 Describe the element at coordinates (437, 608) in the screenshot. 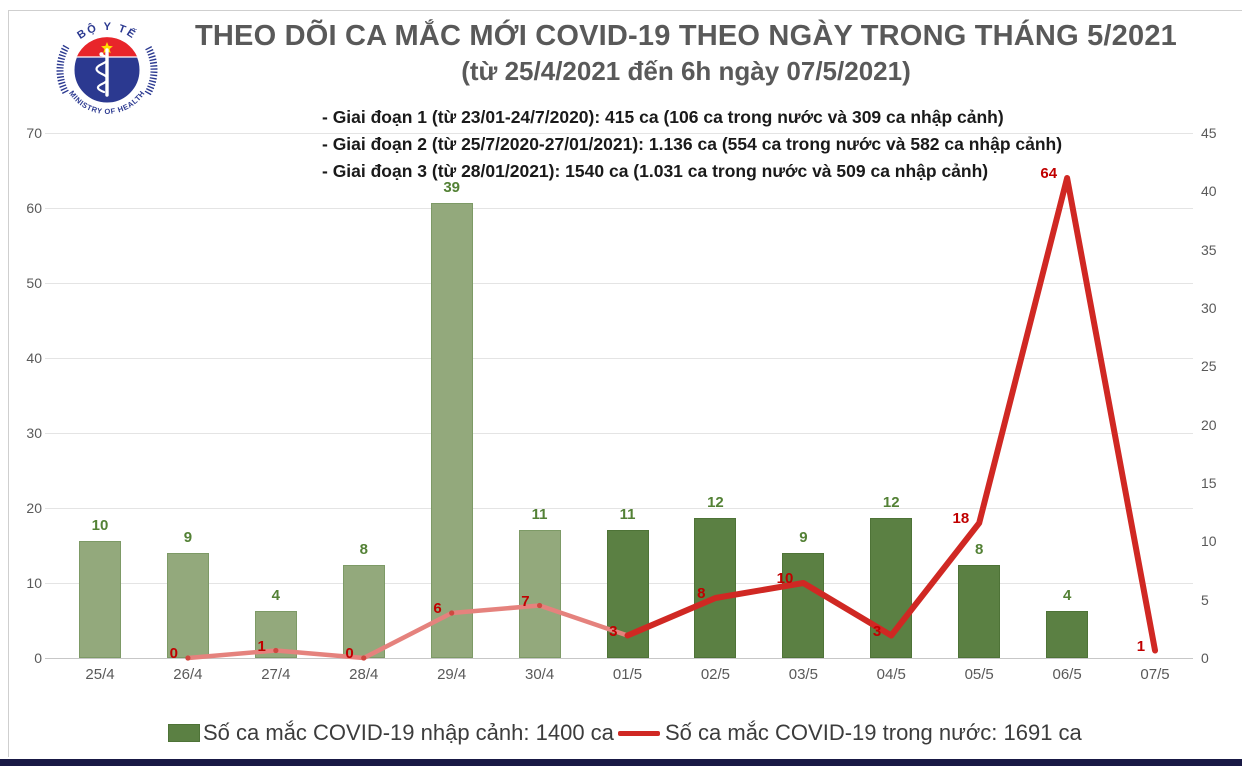

I see `line-value-label: 6` at that location.